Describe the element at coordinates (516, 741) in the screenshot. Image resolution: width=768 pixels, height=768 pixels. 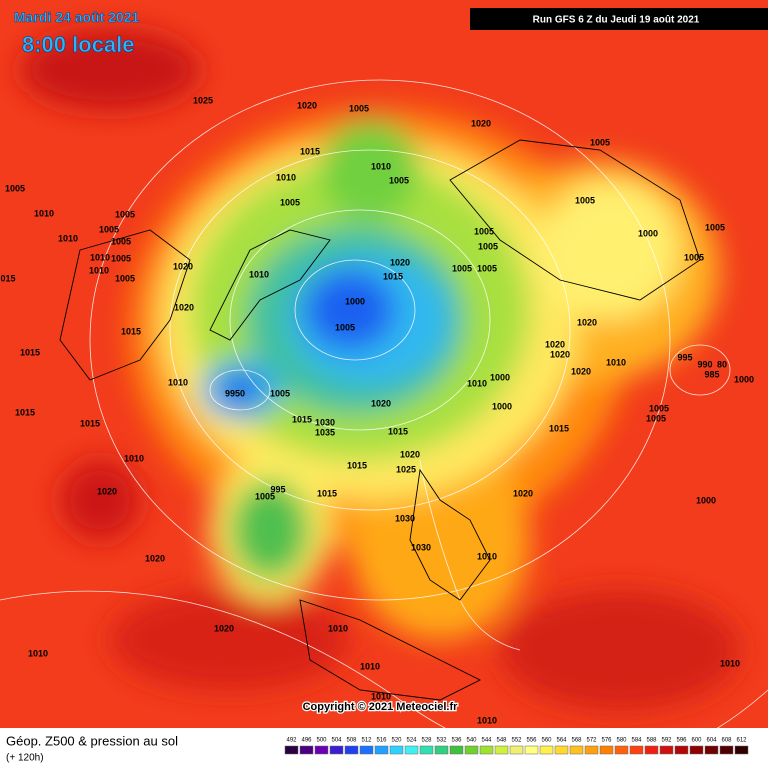
I see `scale-label: 552` at that location.